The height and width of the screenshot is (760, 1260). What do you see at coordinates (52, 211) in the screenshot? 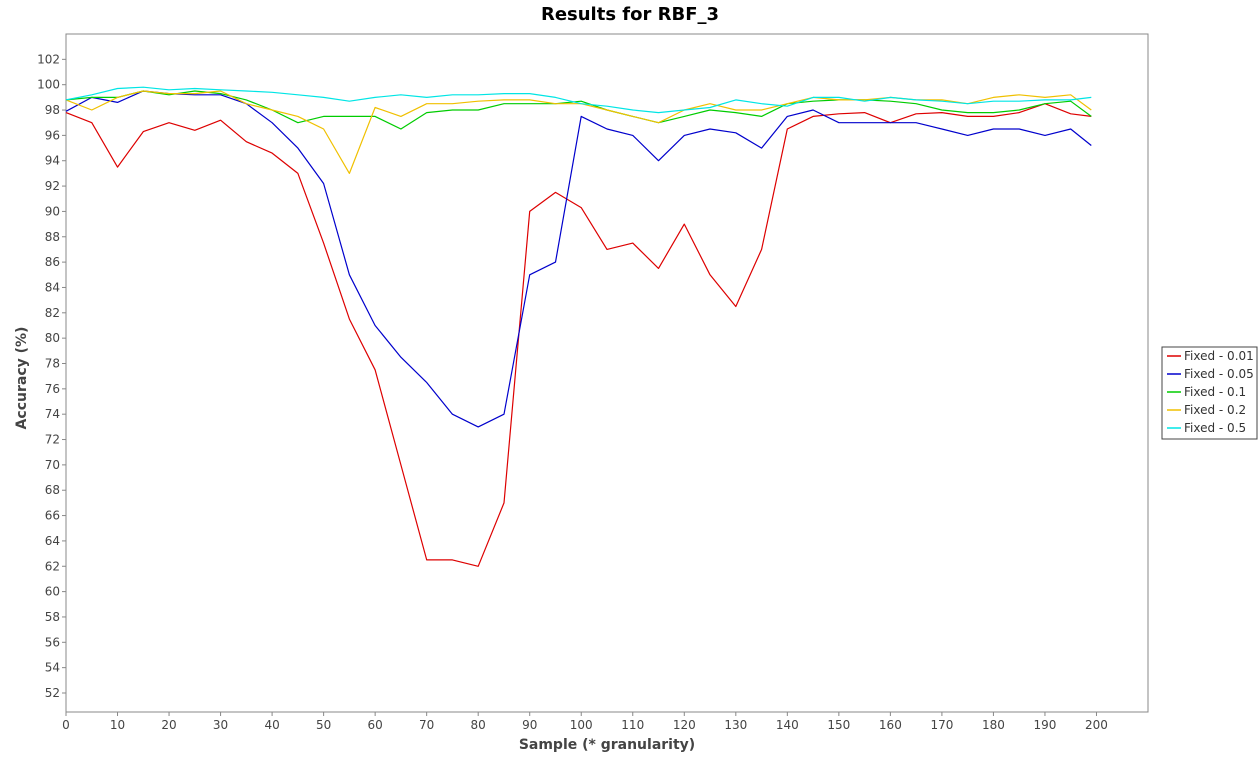
I see `y-tick-label: 90` at bounding box center [52, 211].